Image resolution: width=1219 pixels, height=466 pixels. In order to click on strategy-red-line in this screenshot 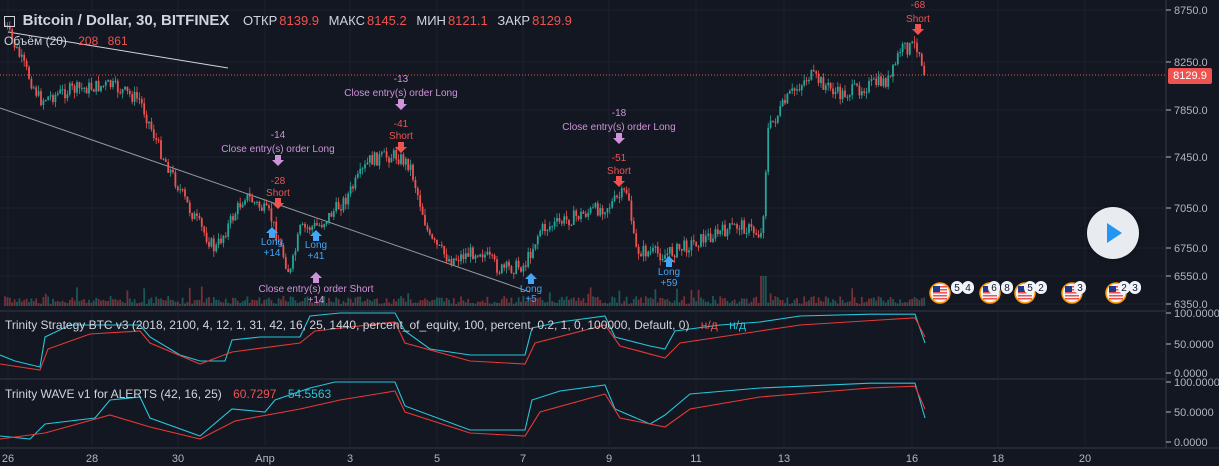, I will do `click(463, 344)`.